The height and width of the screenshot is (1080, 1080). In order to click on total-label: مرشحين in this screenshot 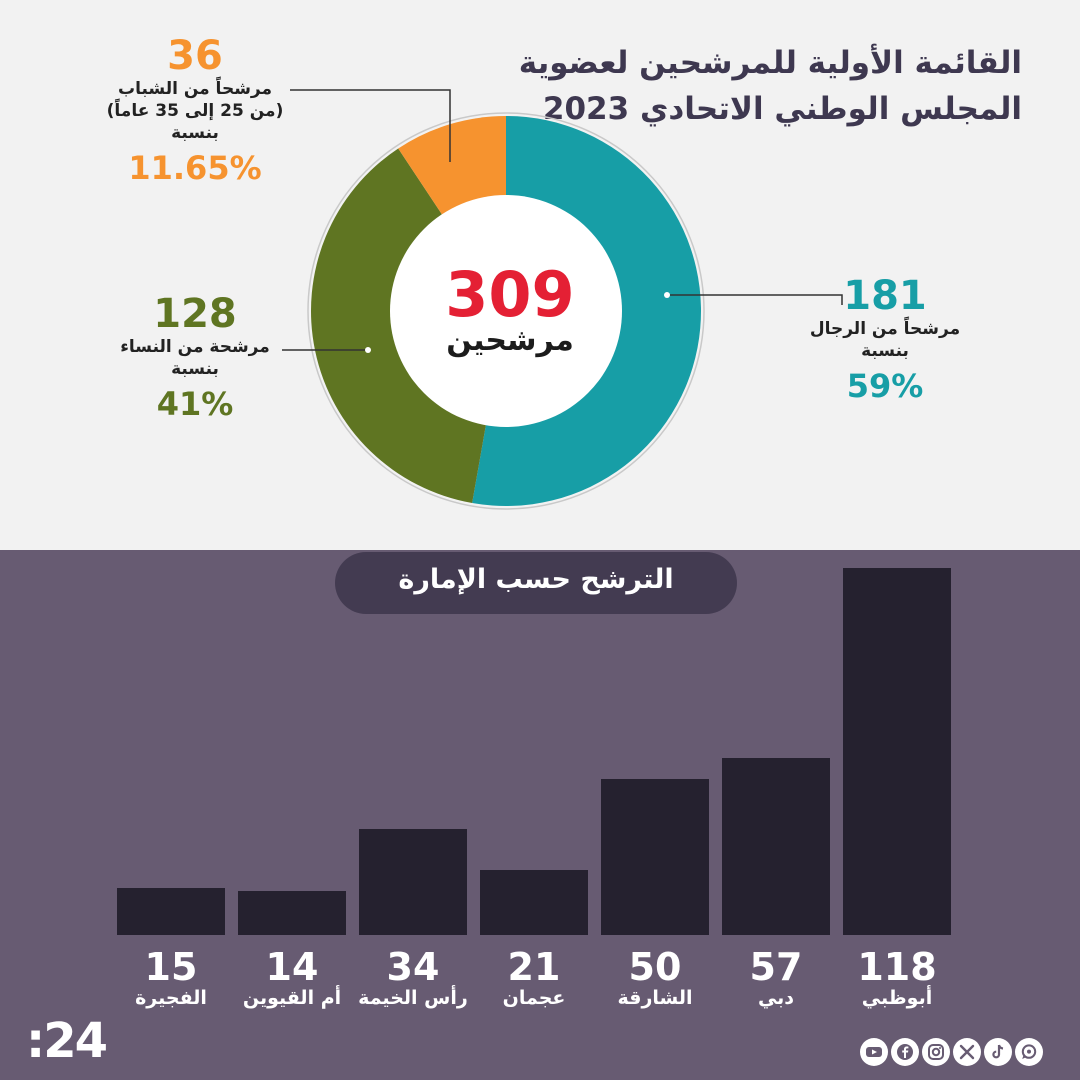, I will do `click(510, 340)`.